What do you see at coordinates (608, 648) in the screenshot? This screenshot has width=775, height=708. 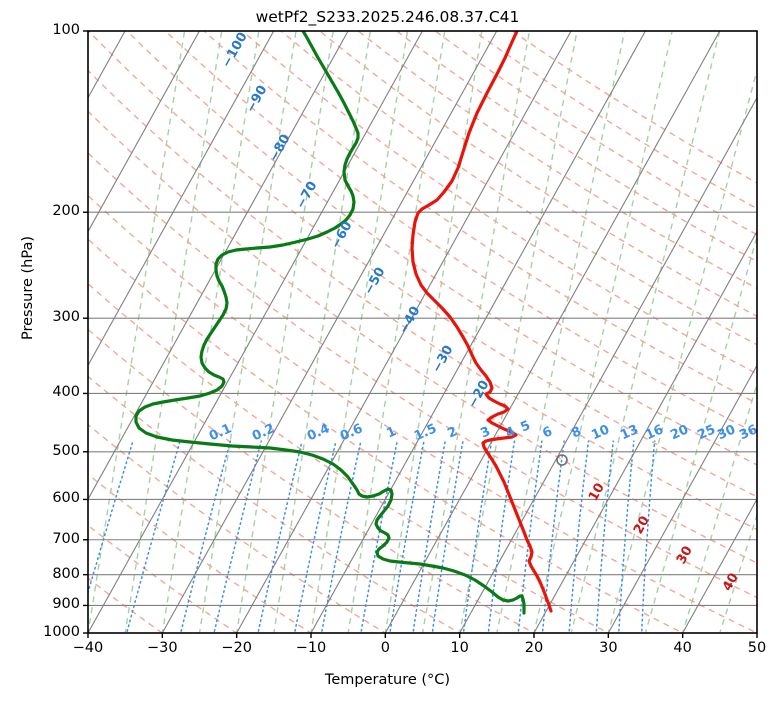 I see `x-tick-label: 30` at bounding box center [608, 648].